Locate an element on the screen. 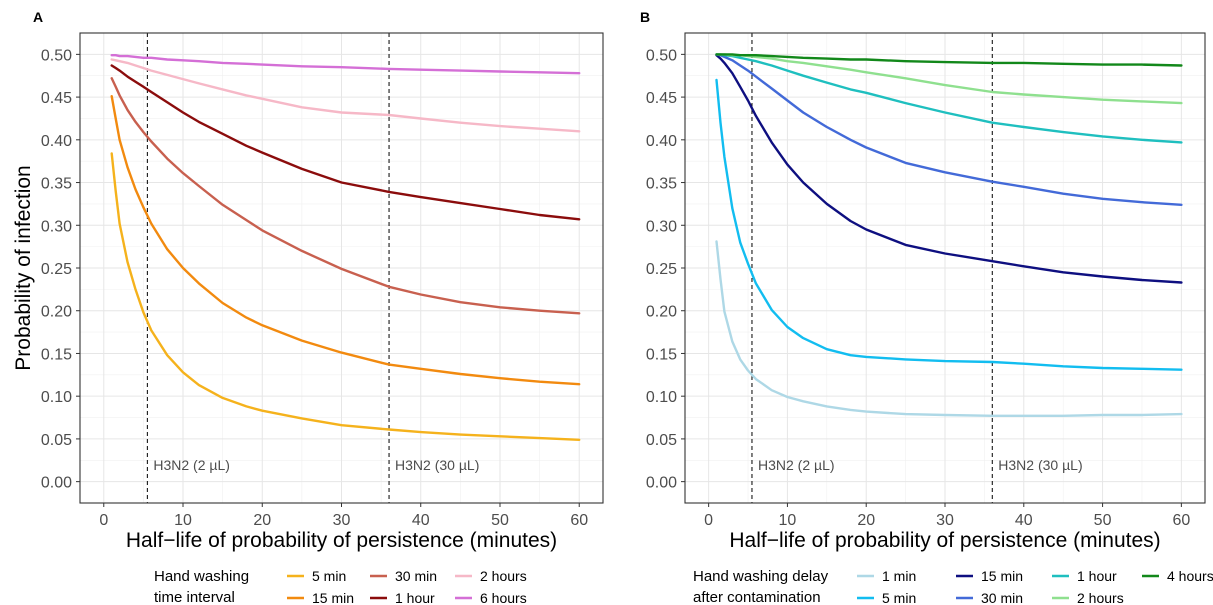  legend-item: 1 min is located at coordinates (886, 576).